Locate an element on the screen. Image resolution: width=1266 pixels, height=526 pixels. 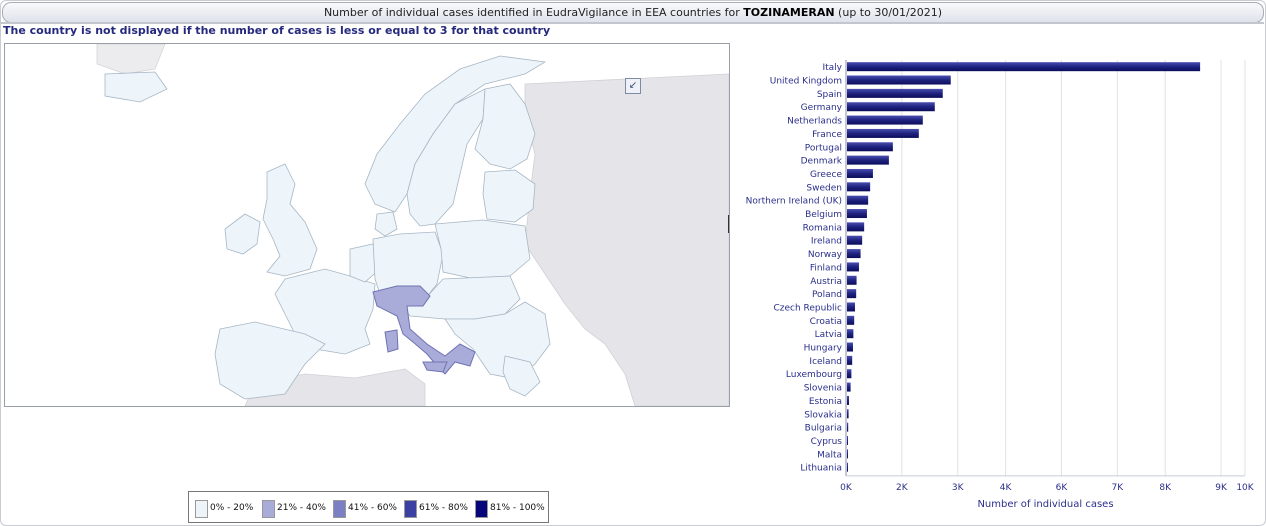
category-label: Denmark is located at coordinates (822, 162).